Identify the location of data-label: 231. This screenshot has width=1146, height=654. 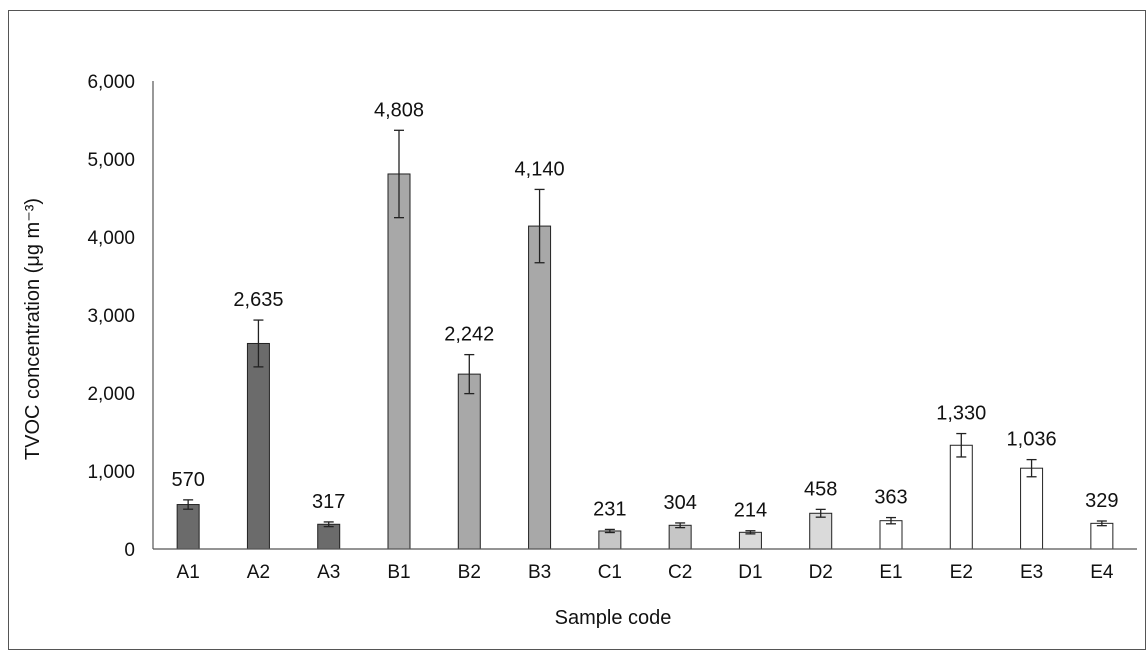
(609, 509).